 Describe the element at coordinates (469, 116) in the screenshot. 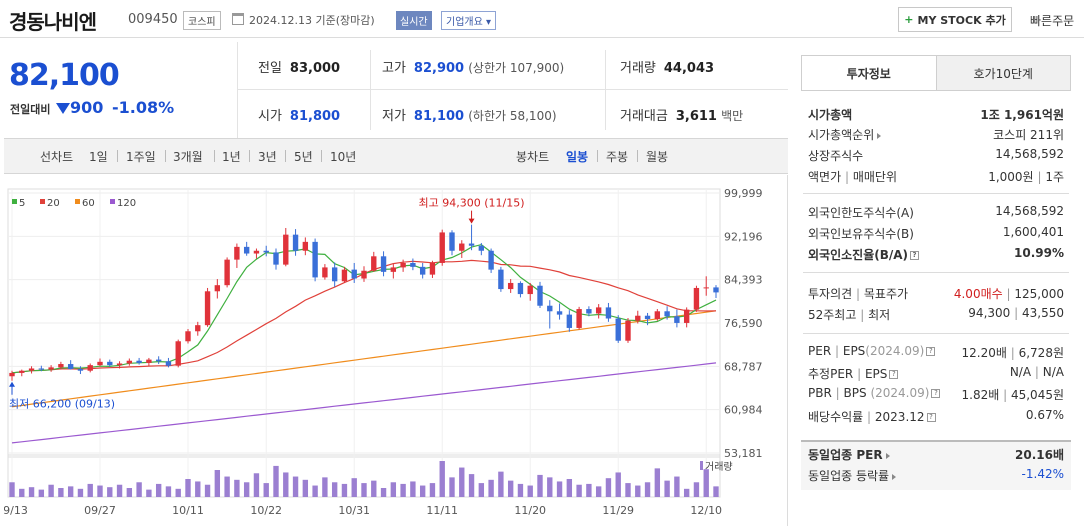

I see `low-price: 저가 81,100 (하한가 58,100)` at that location.